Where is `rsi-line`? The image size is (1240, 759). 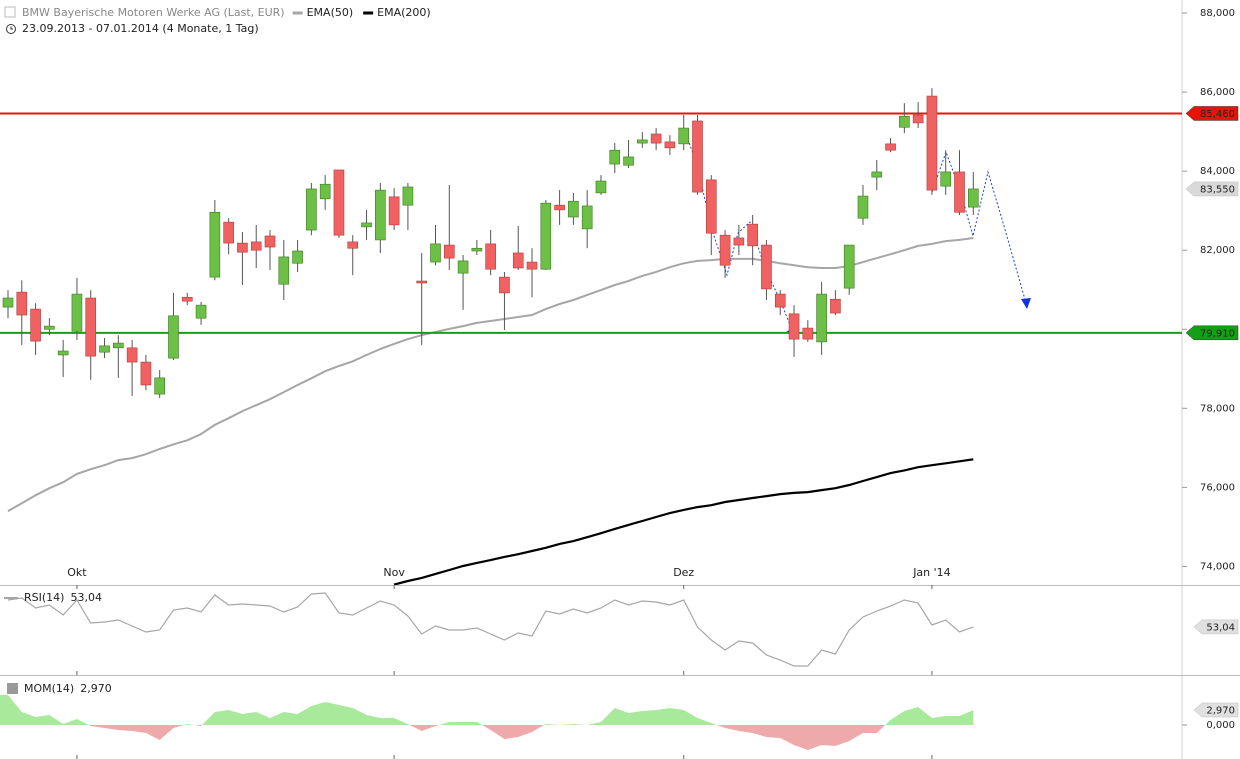 rsi-line is located at coordinates (490, 629).